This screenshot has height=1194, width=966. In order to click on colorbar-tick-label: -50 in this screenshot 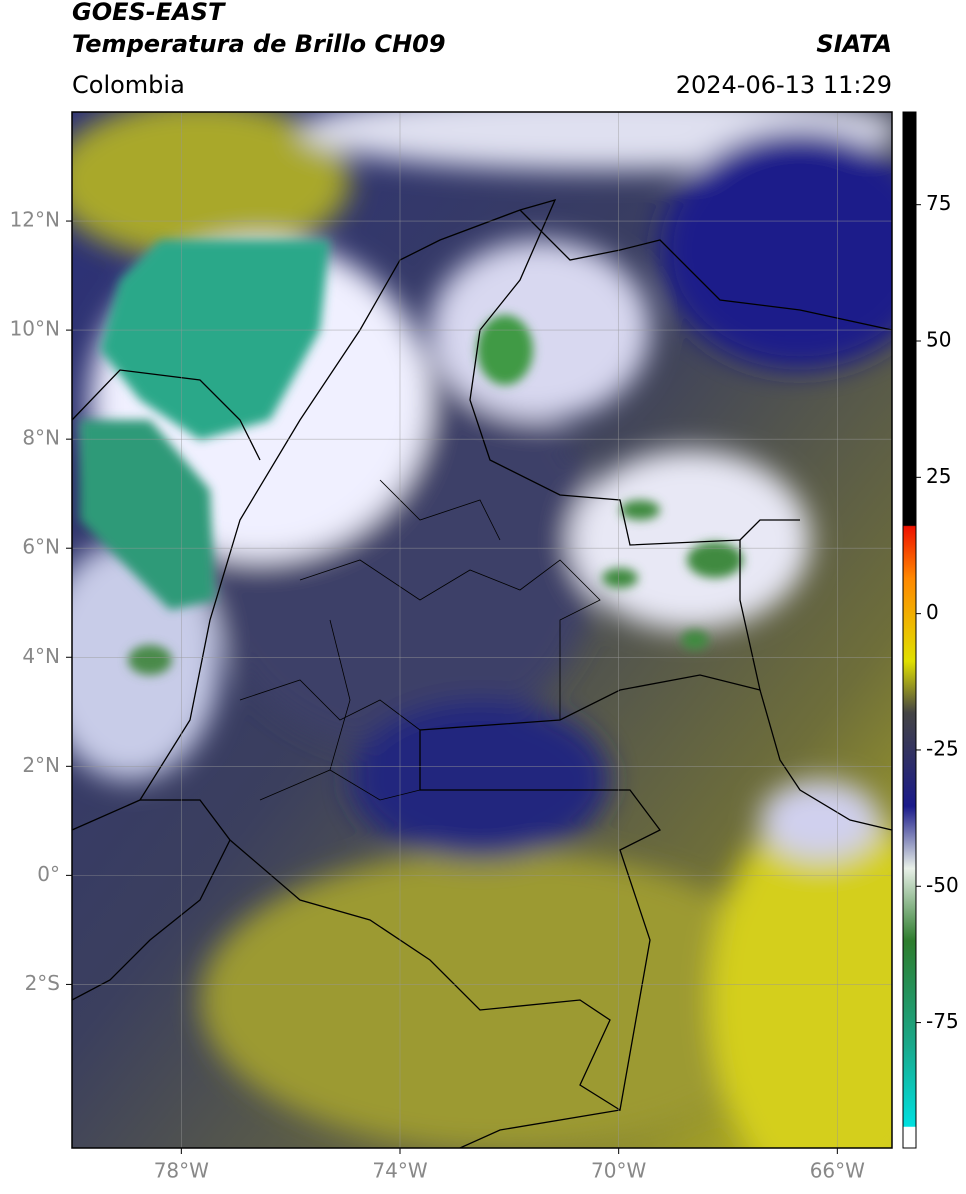, I will do `click(942, 885)`.